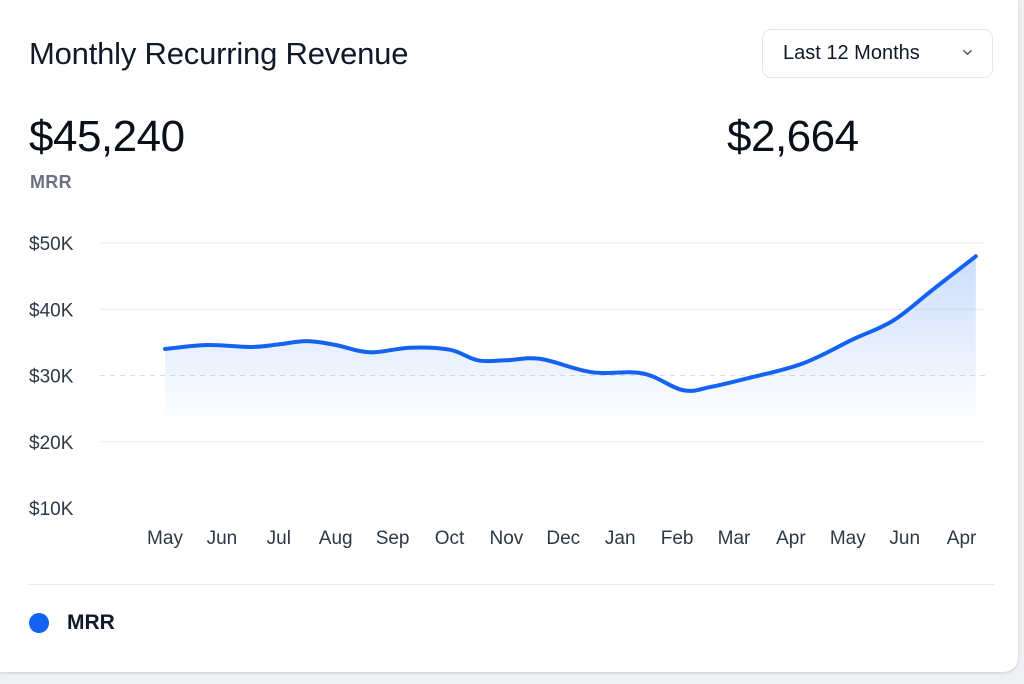  Describe the element at coordinates (51, 310) in the screenshot. I see `y-tick-label: $40K` at that location.